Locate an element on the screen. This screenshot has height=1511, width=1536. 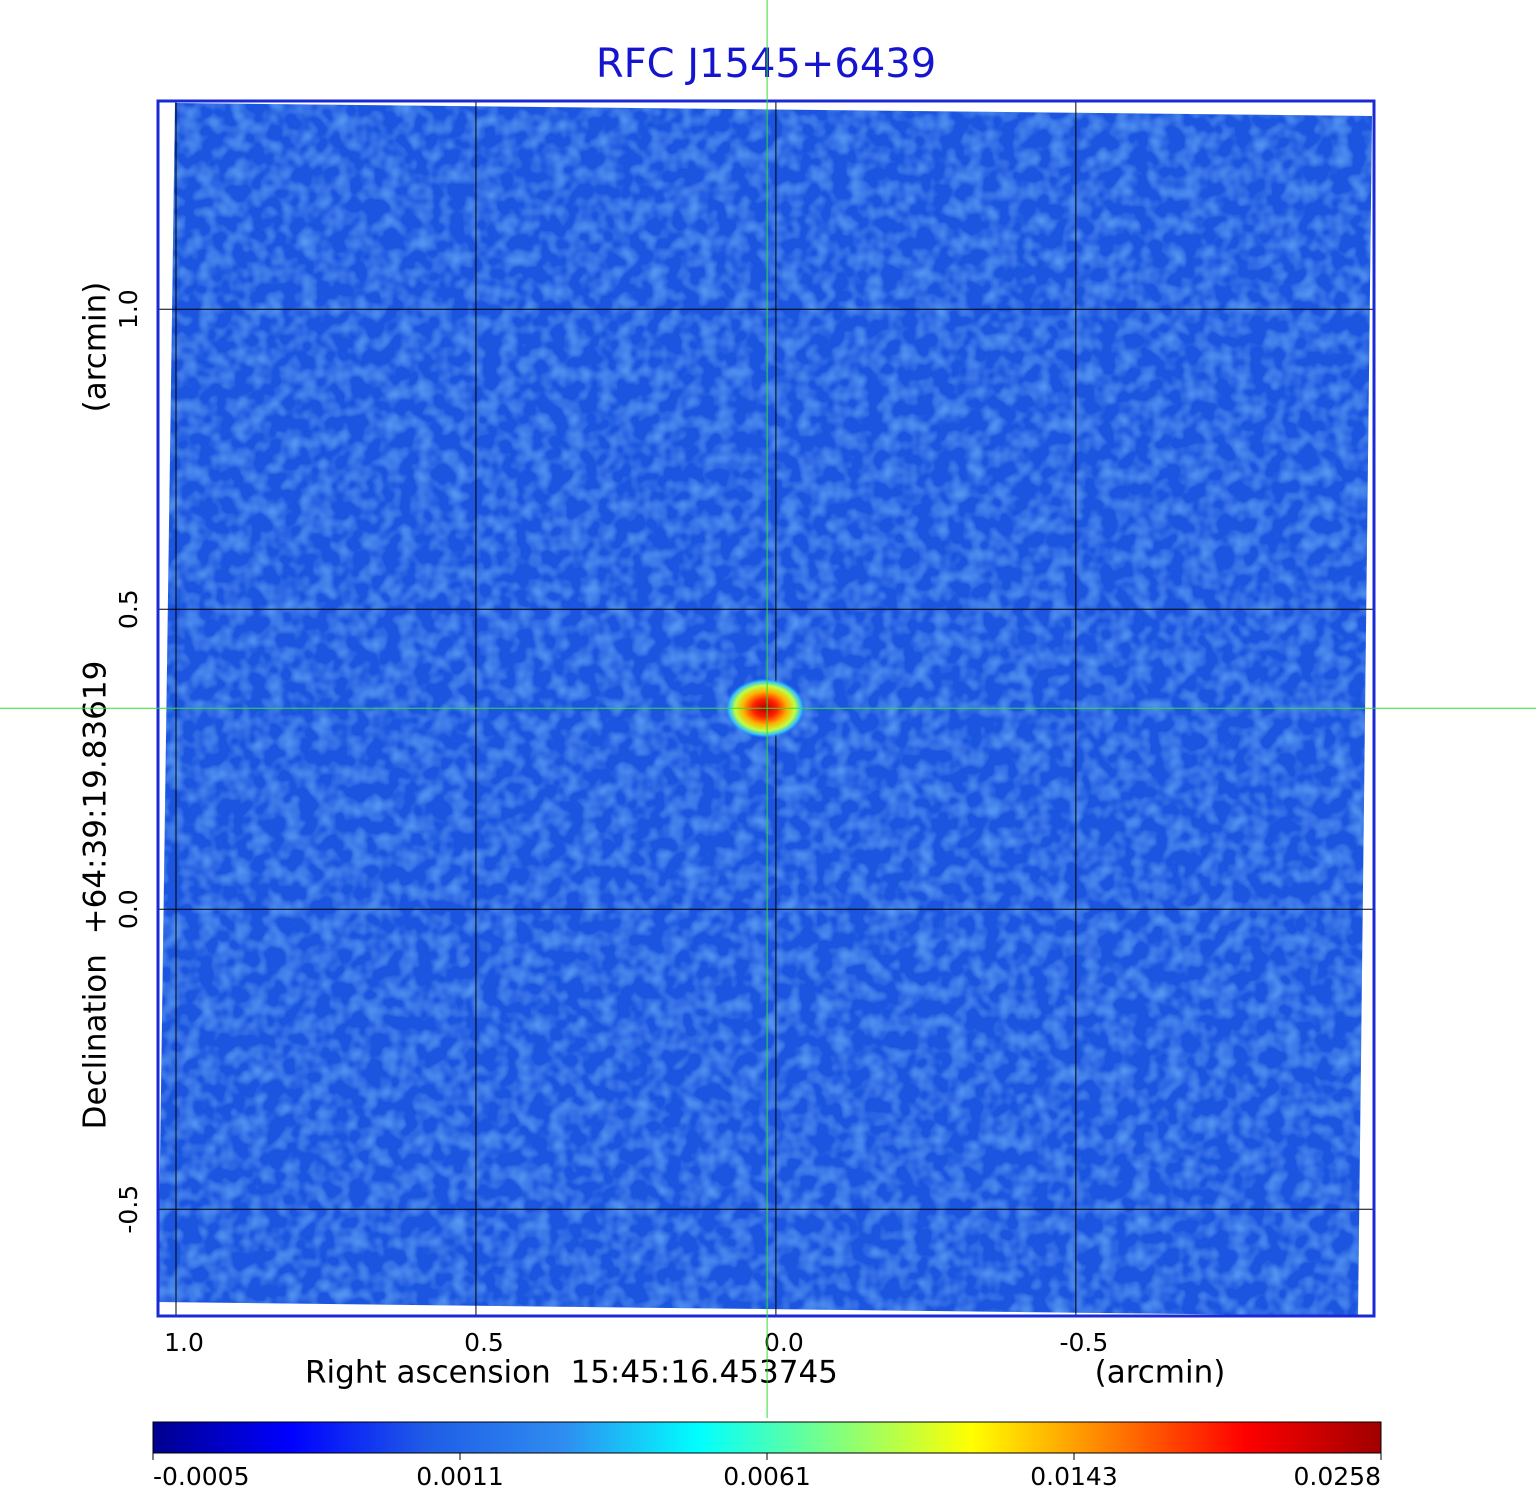
colorbar-tick-label: 0.0258 is located at coordinates (1337, 1476).